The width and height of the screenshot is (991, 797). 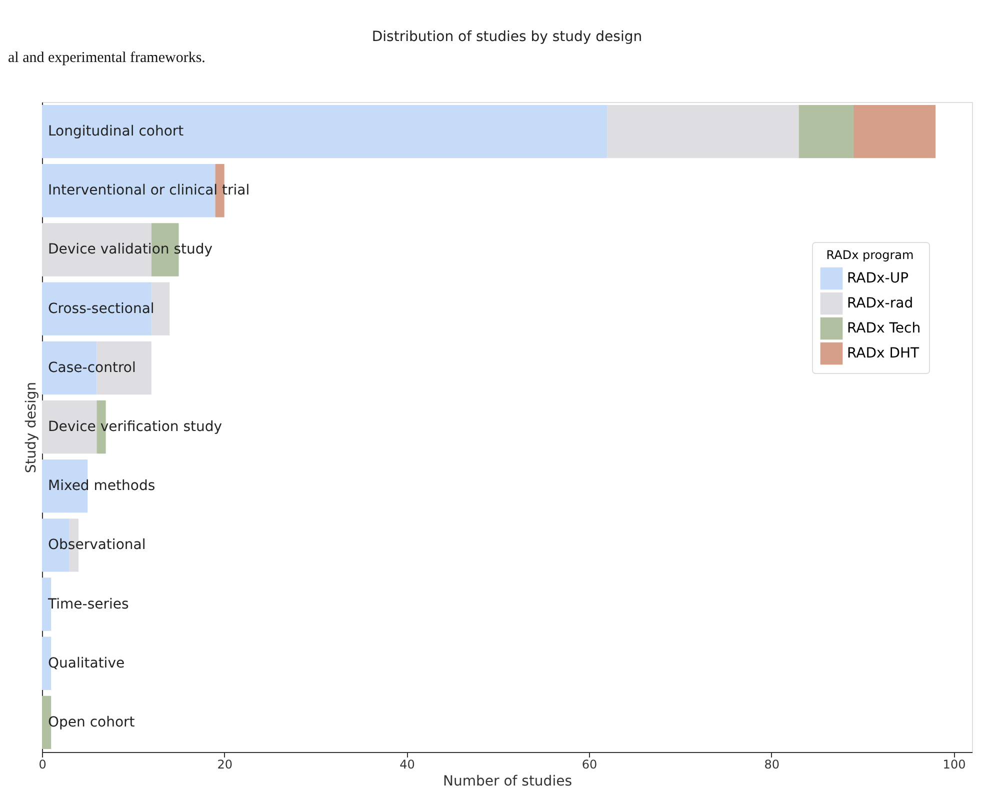 I want to click on y-tick-label: Mixed methods, so click(x=102, y=486).